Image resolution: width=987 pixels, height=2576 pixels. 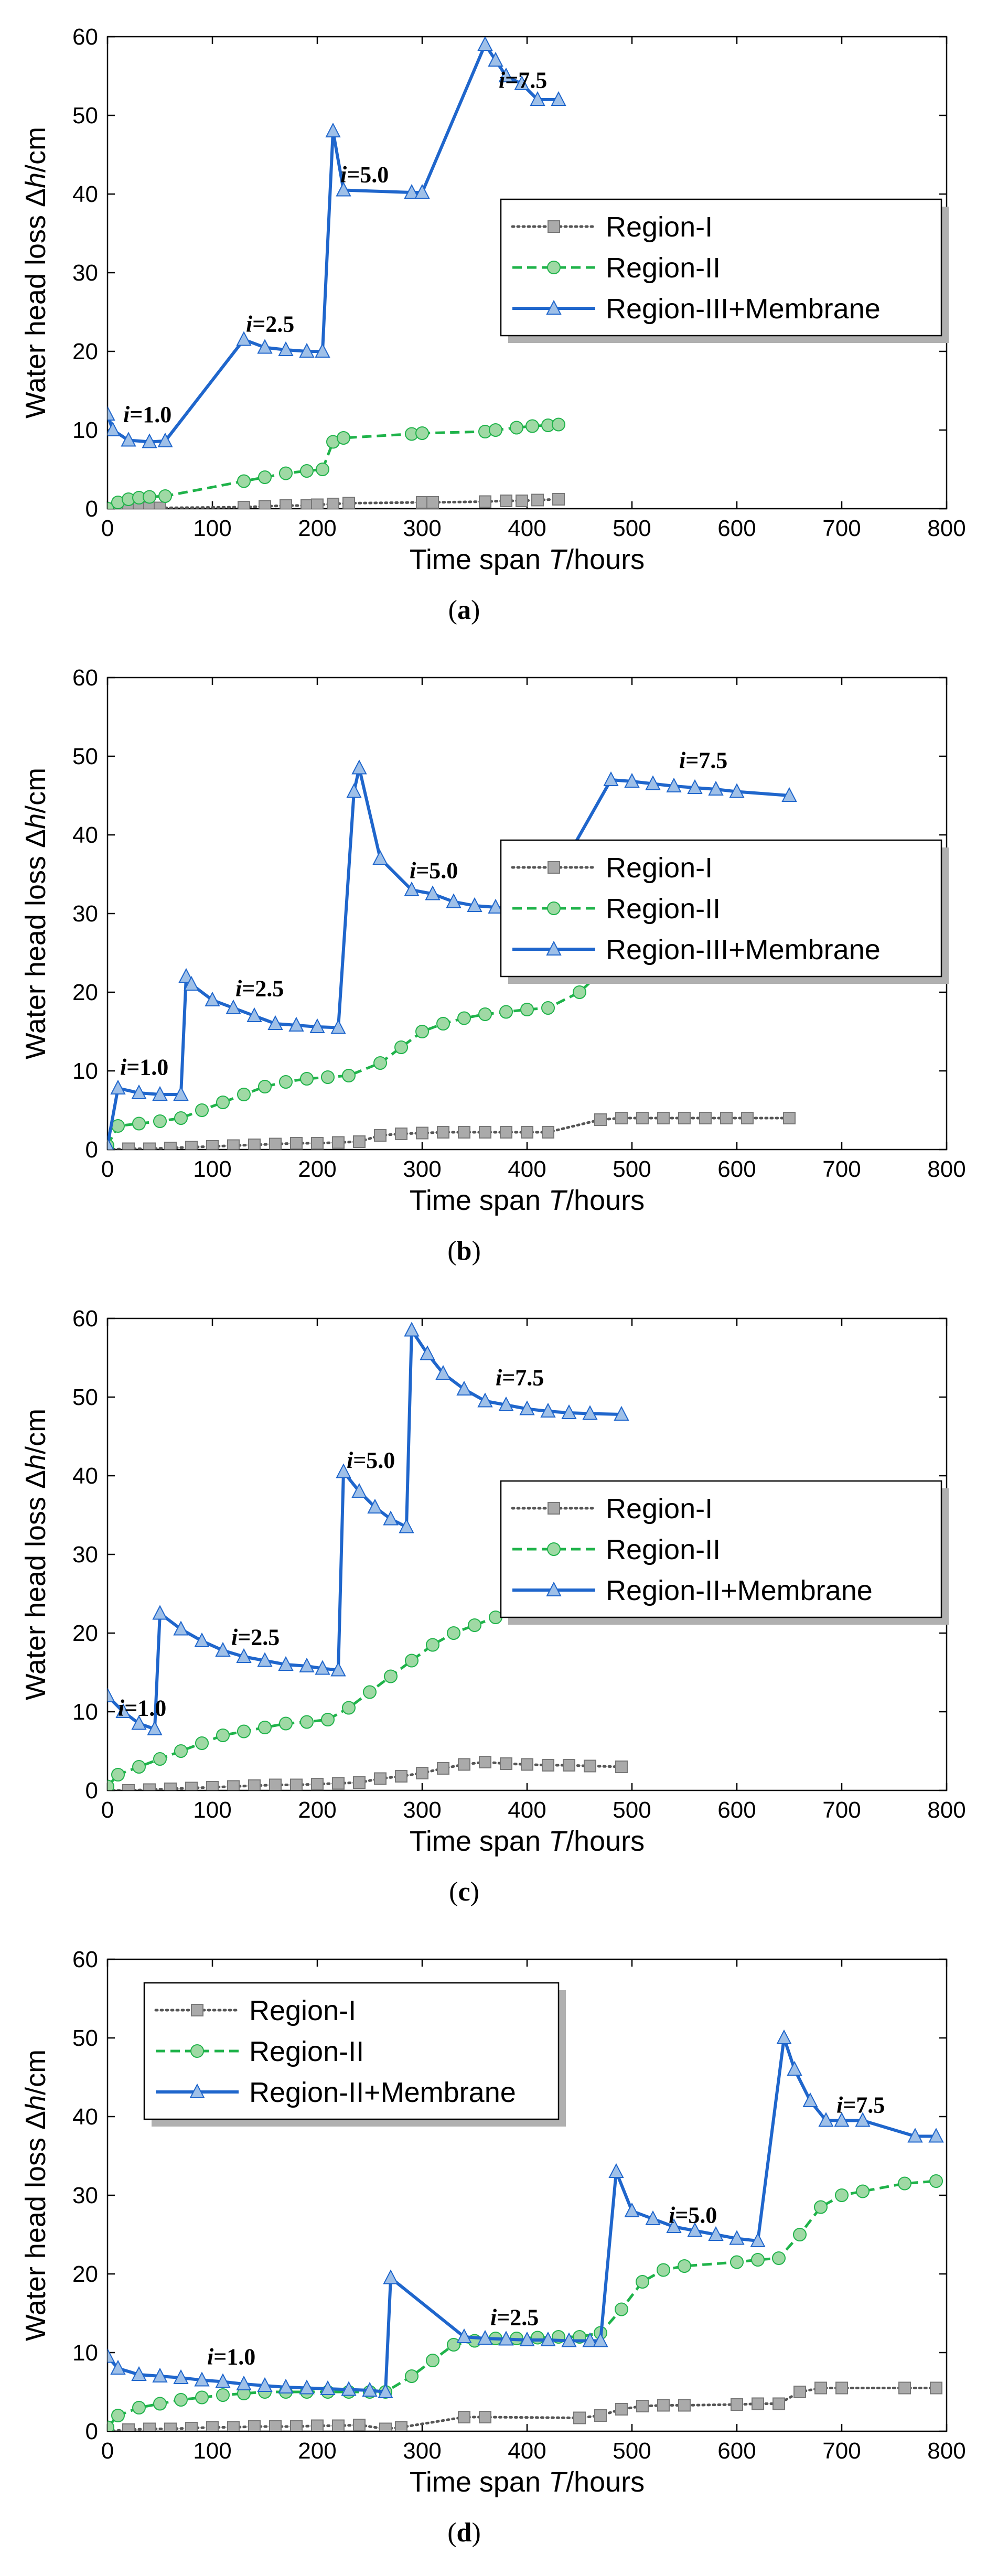 I want to click on annotation-value: =1.0, so click(x=150, y=414).